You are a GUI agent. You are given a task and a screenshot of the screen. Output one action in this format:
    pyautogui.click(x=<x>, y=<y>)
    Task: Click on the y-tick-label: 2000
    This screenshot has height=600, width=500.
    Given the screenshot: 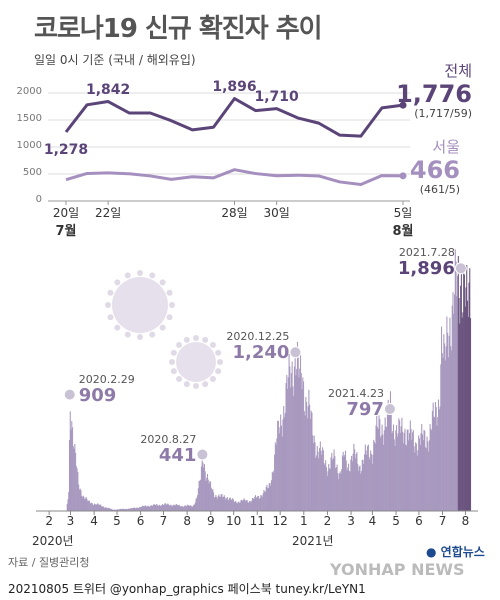 What is the action you would take?
    pyautogui.click(x=29, y=91)
    